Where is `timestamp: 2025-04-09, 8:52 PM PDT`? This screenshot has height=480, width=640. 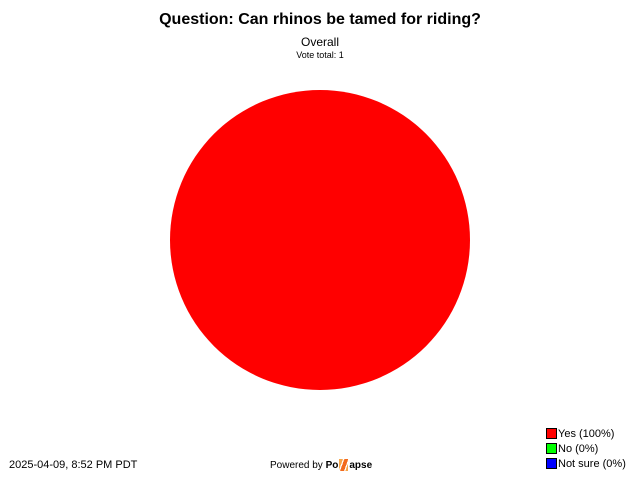 timestamp: 2025-04-09, 8:52 PM PDT is located at coordinates (73, 465).